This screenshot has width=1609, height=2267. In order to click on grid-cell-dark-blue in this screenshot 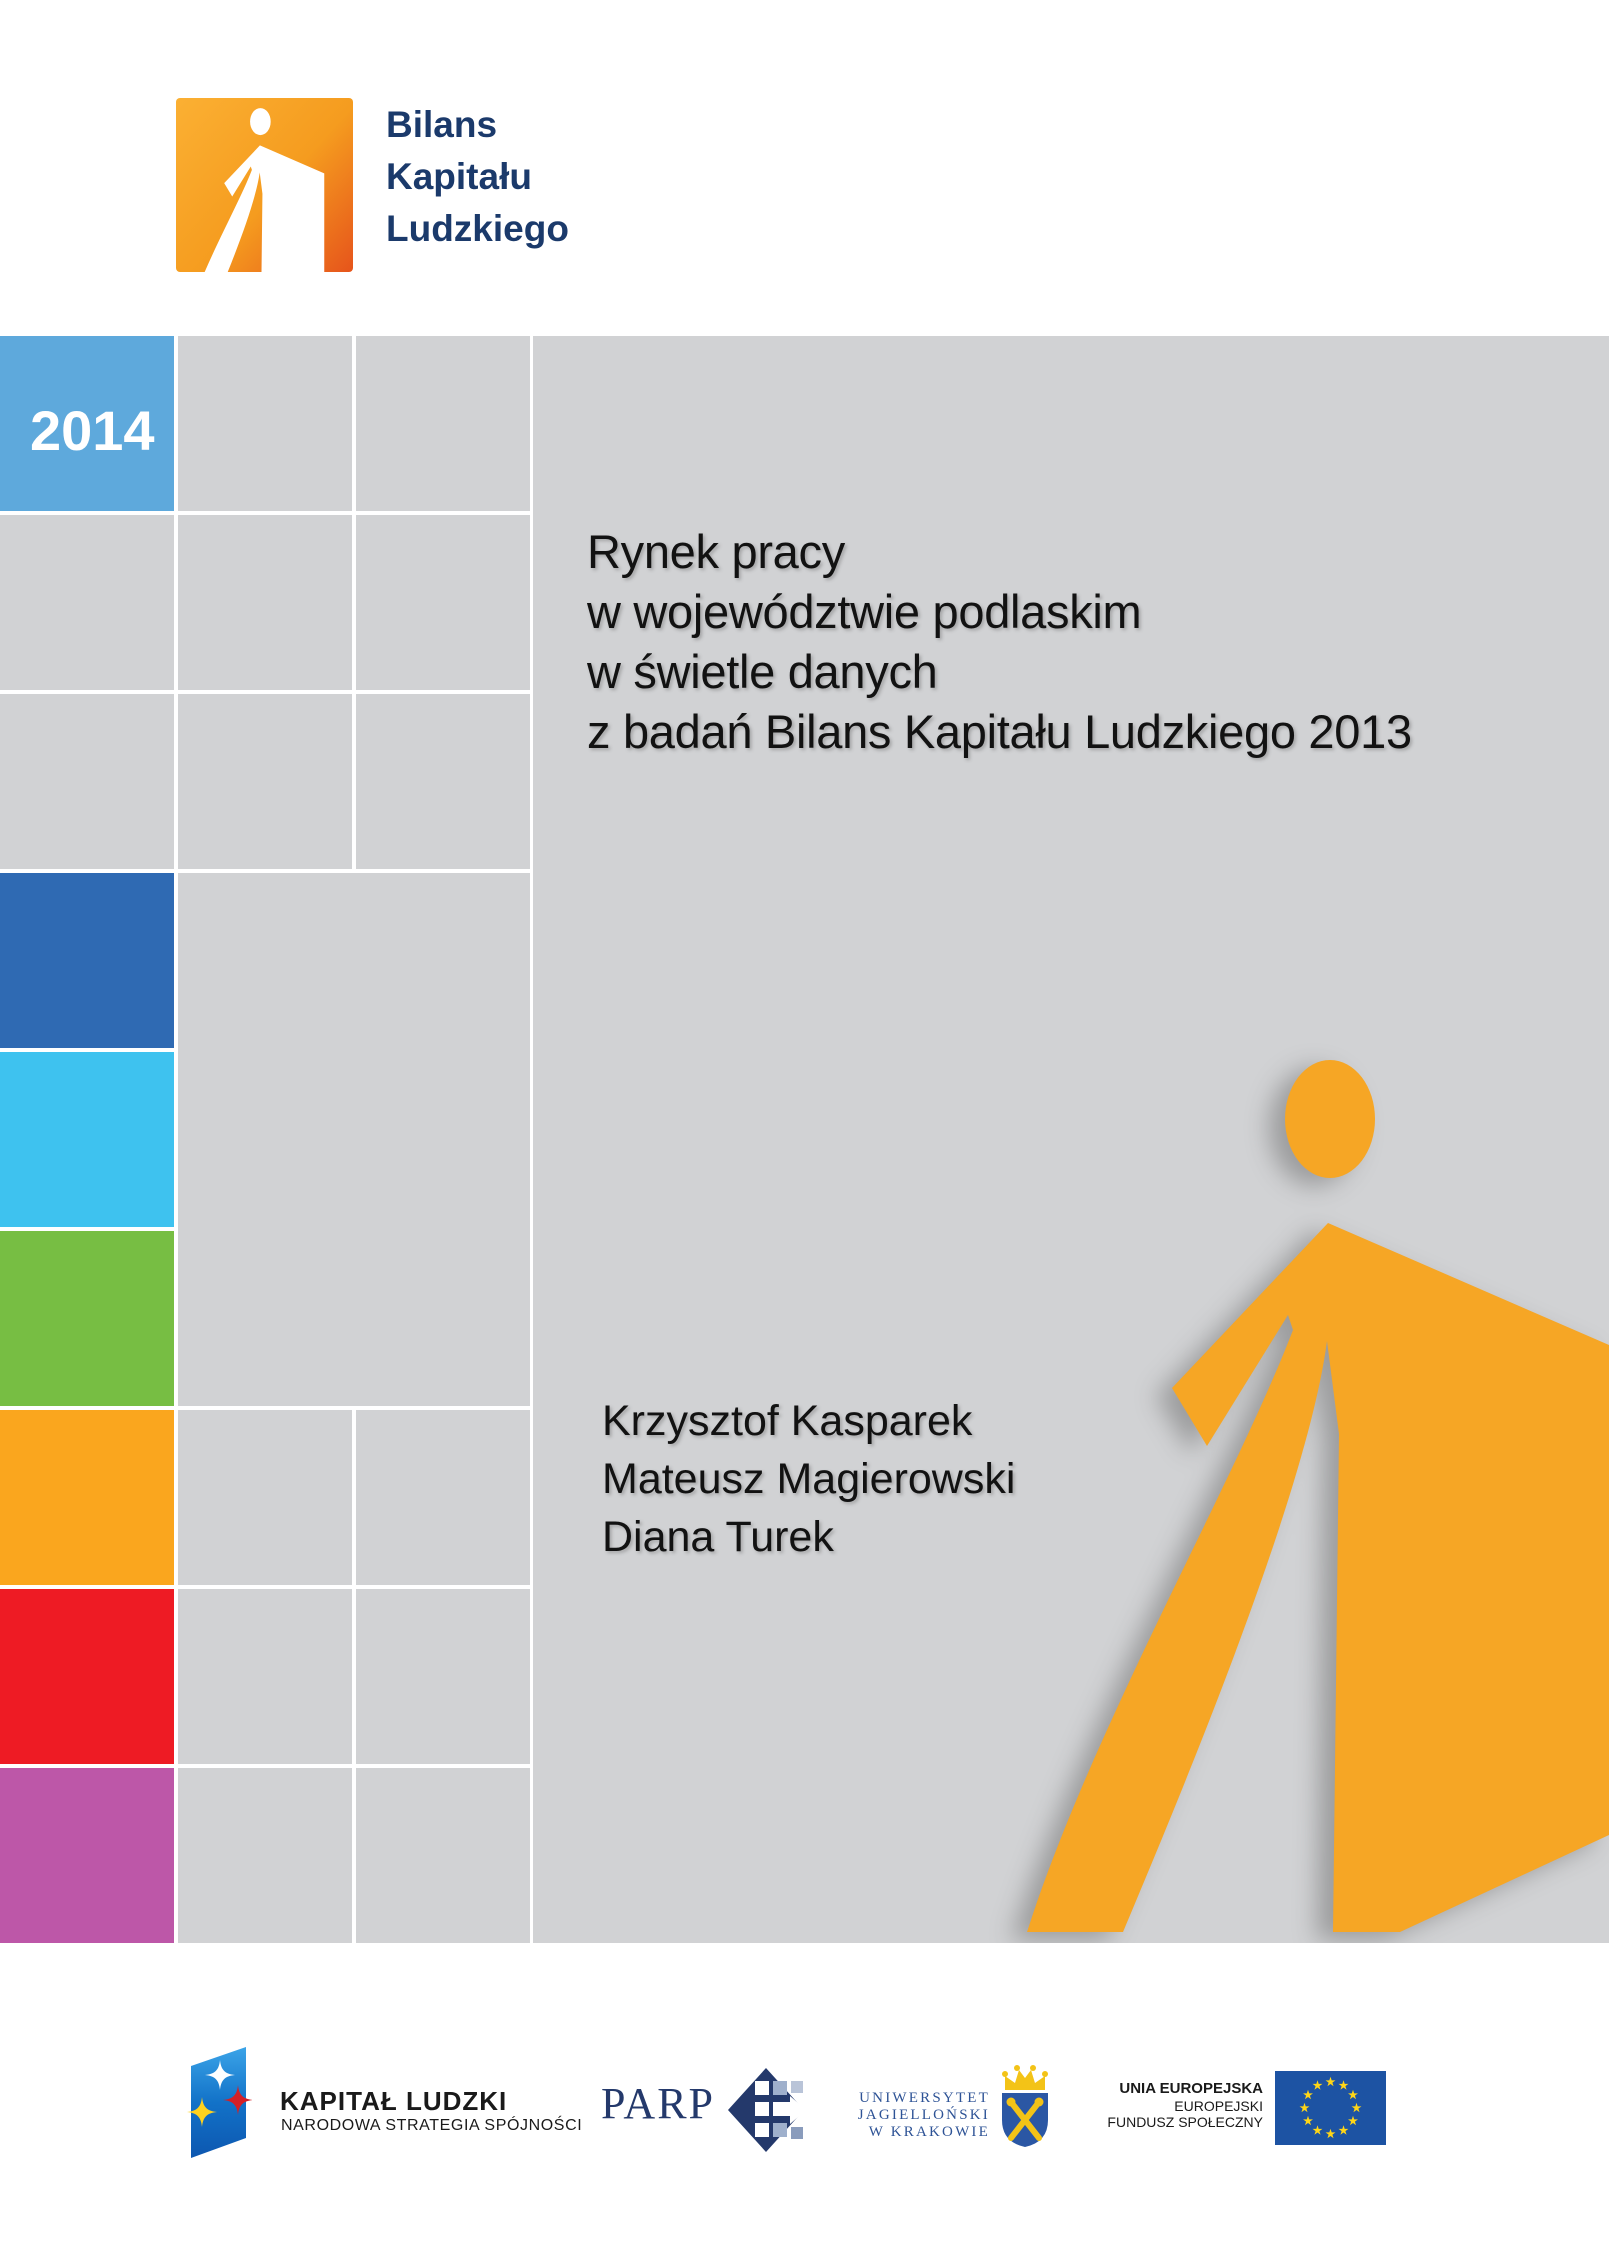, I will do `click(87, 960)`.